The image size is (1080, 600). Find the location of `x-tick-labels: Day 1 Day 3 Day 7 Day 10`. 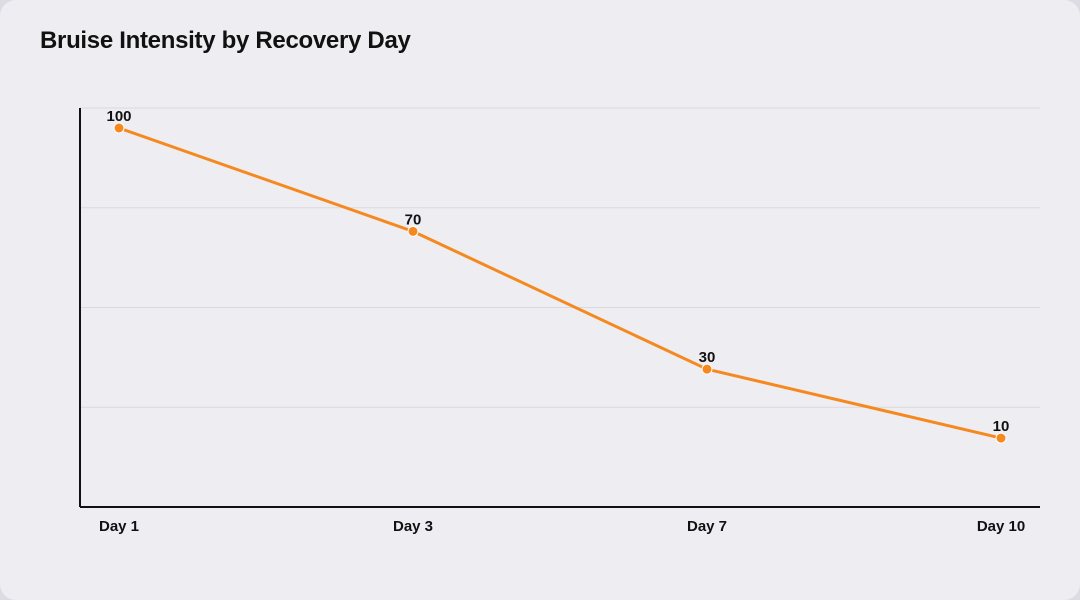

x-tick-labels: Day 1 Day 3 Day 7 Day 10 is located at coordinates (562, 526).